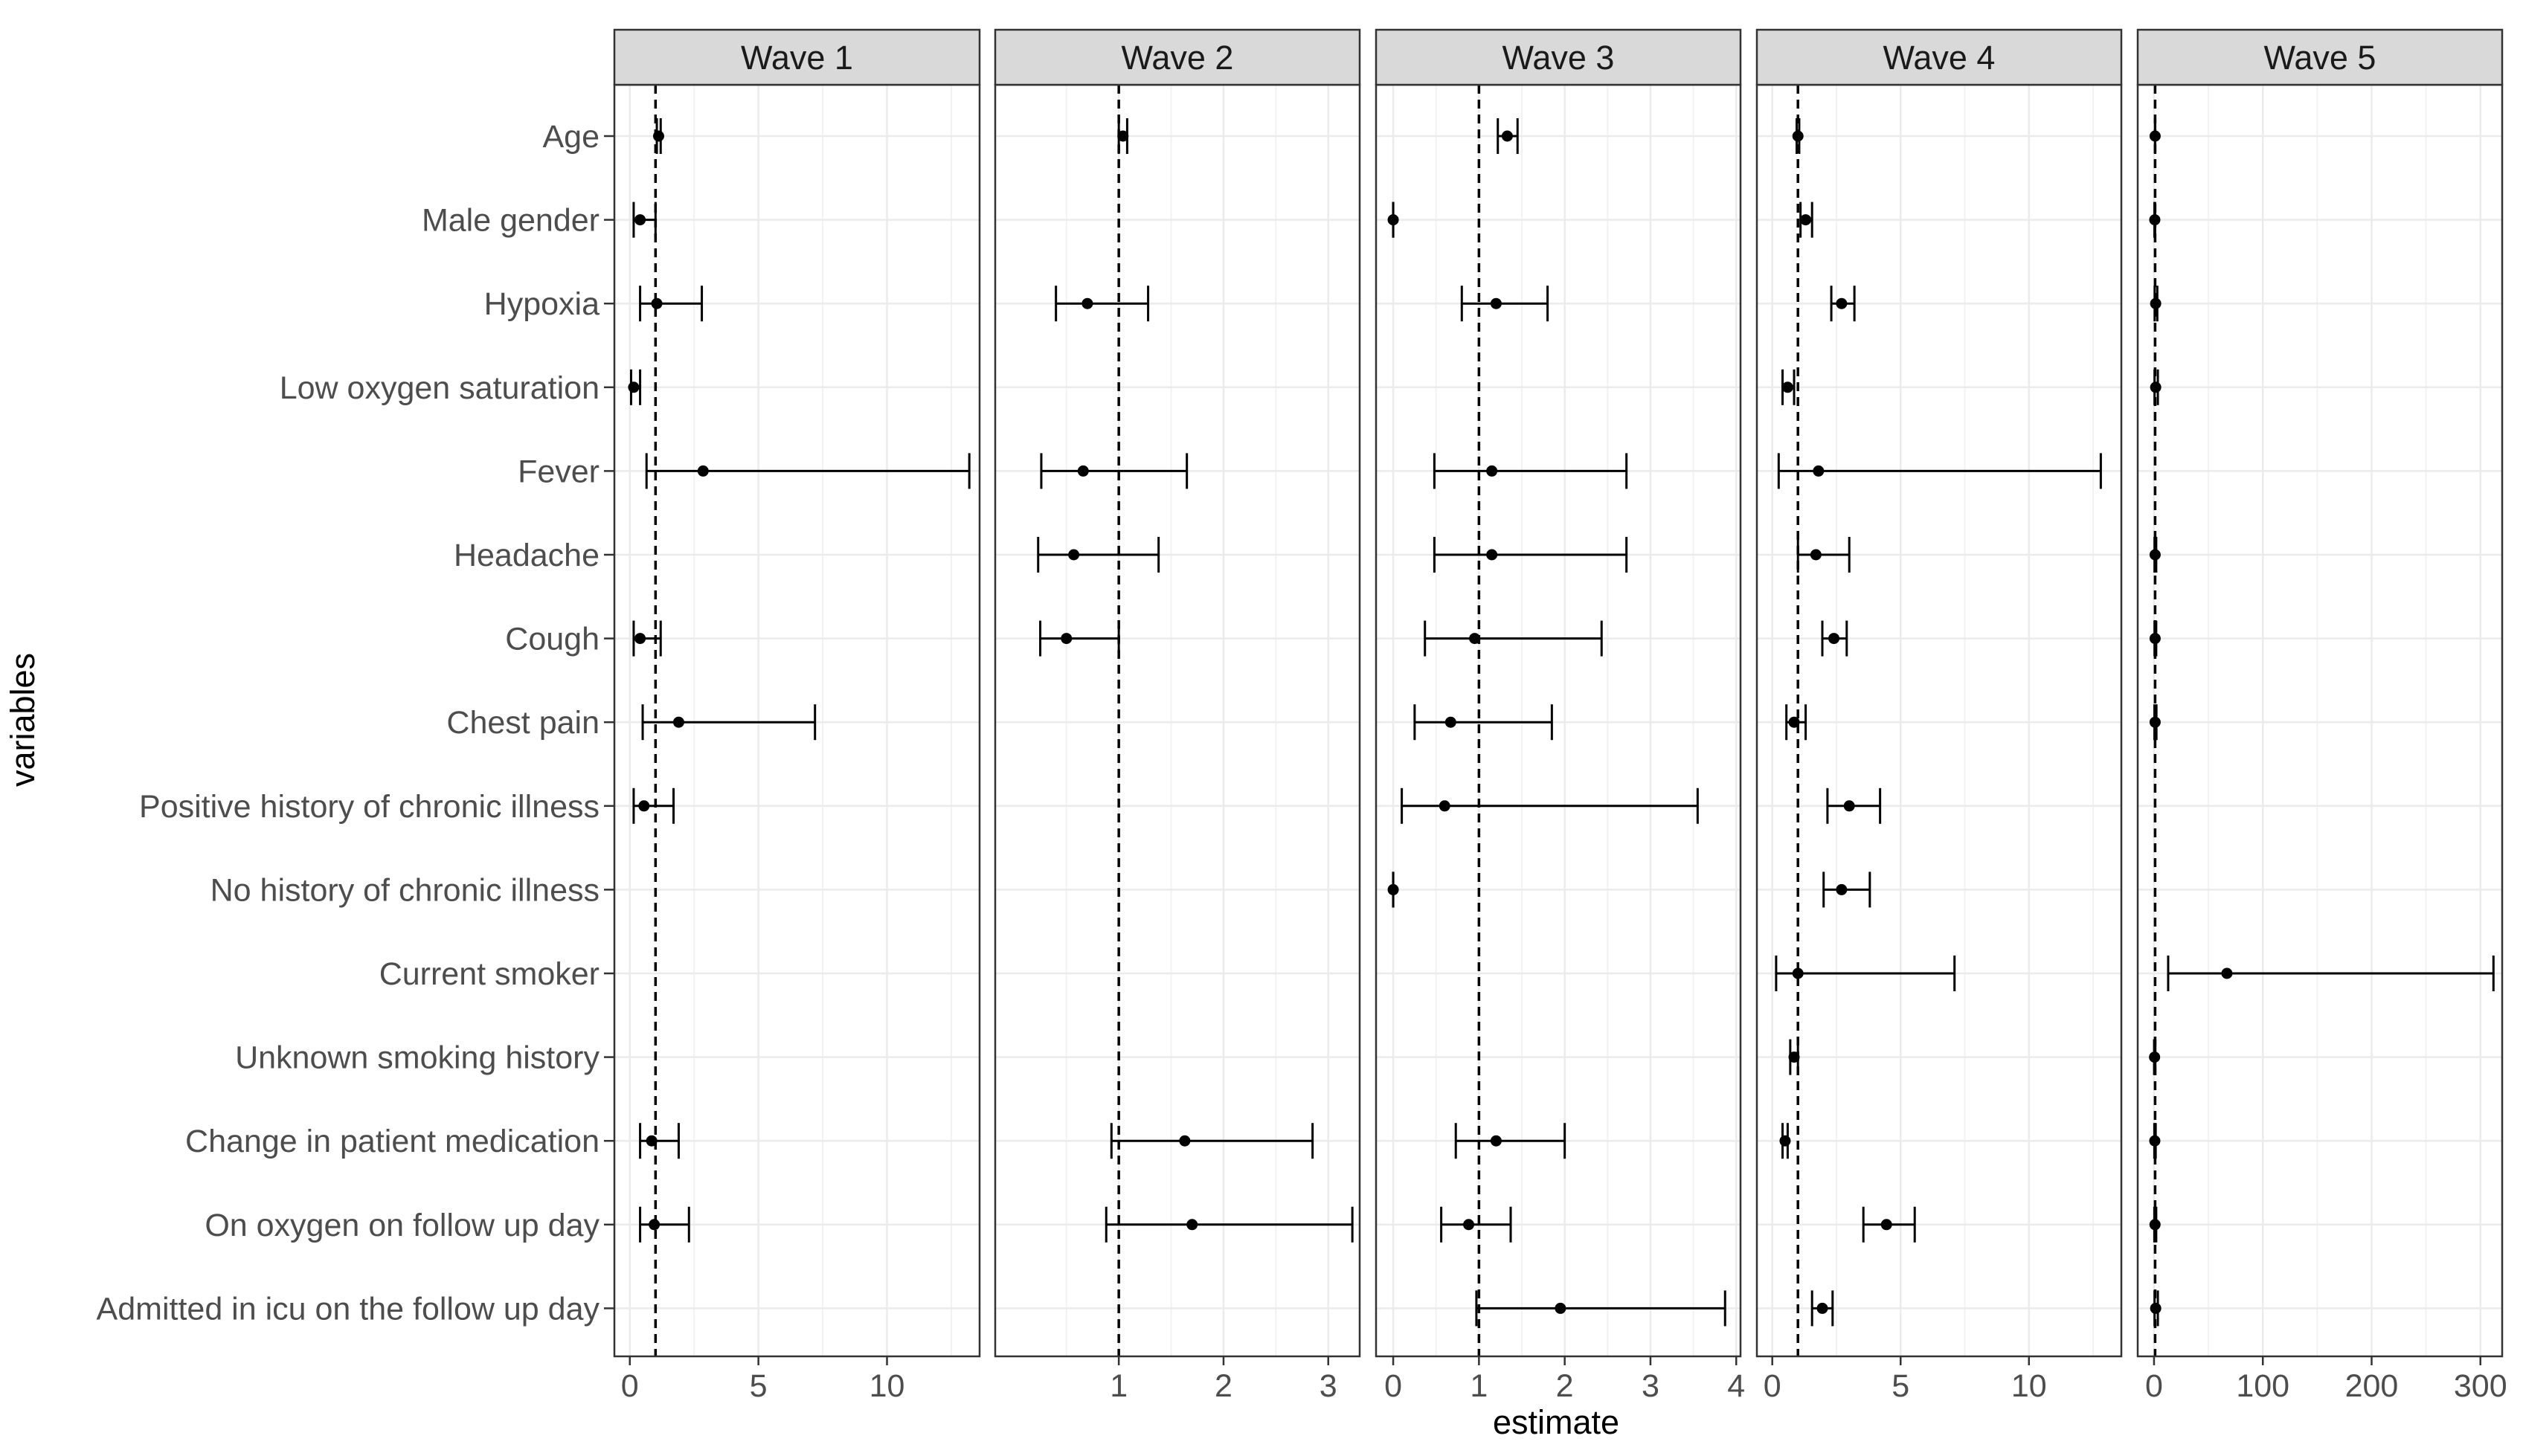  I want to click on x-axis-title: estimate, so click(1556, 1422).